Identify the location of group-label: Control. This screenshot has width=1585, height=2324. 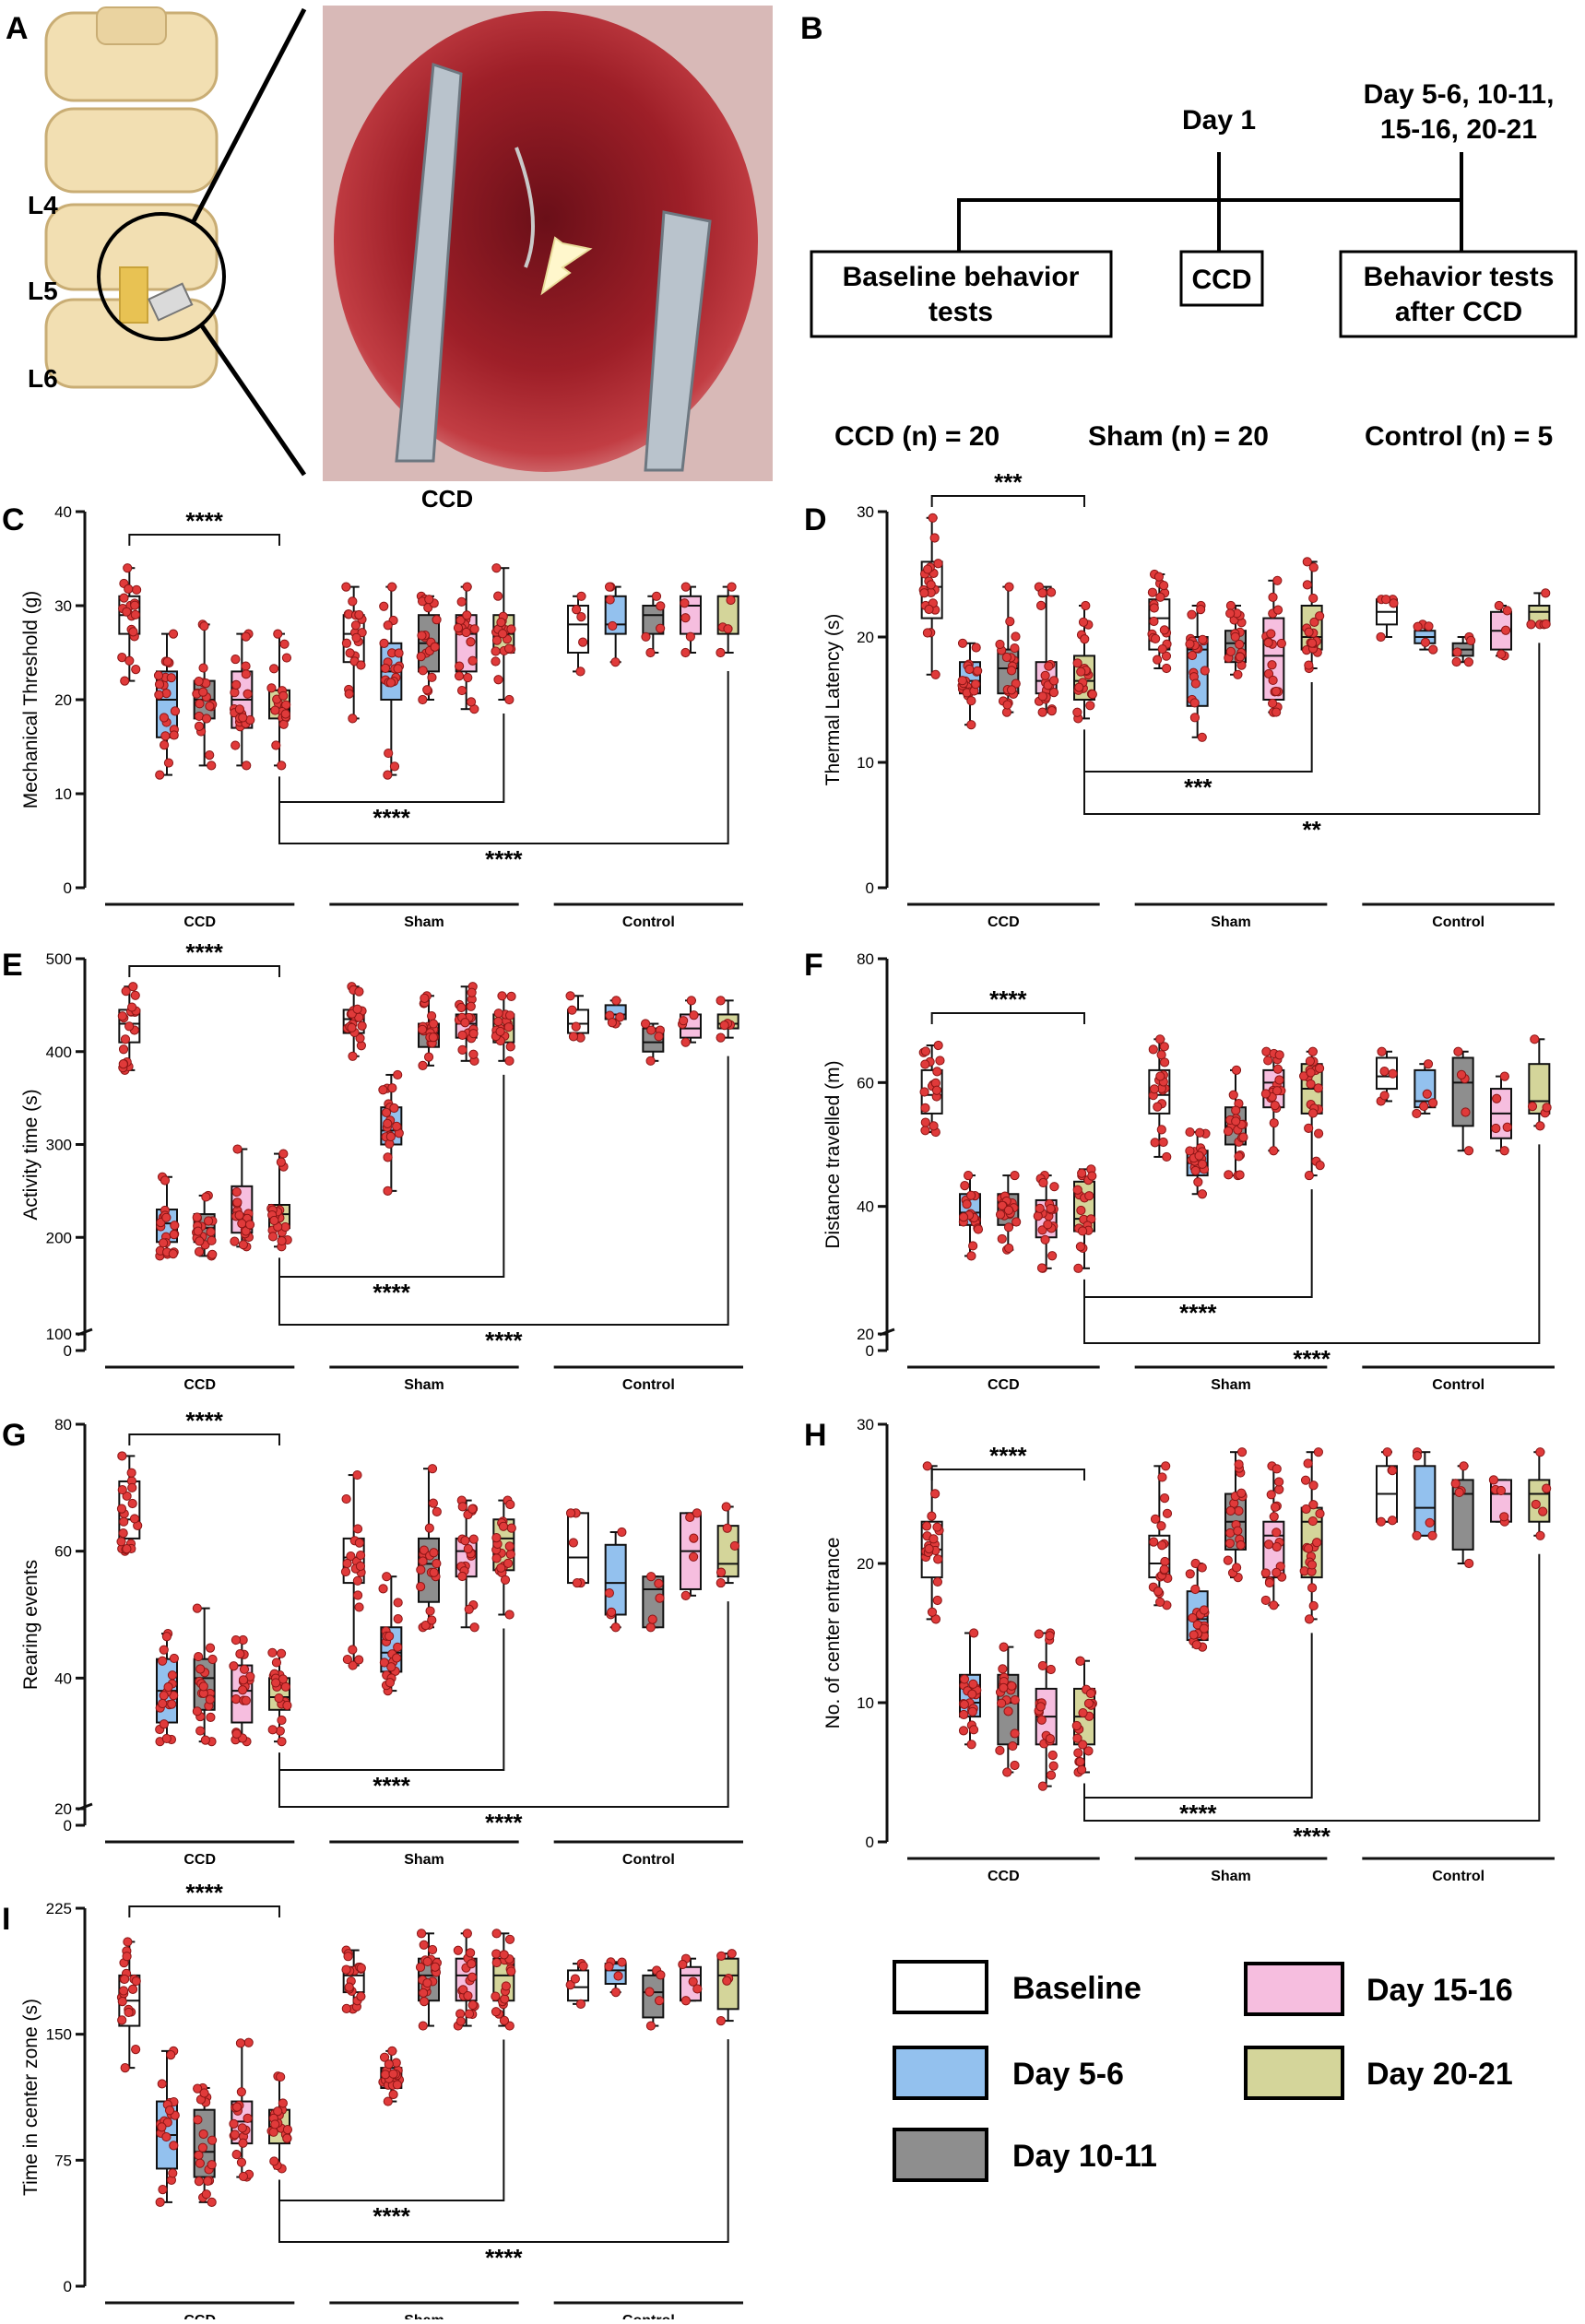
(649, 1860).